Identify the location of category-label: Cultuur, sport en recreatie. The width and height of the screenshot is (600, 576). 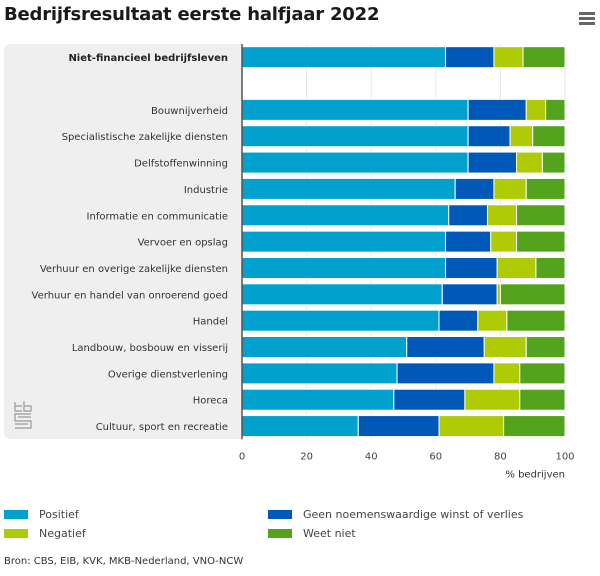
(162, 427).